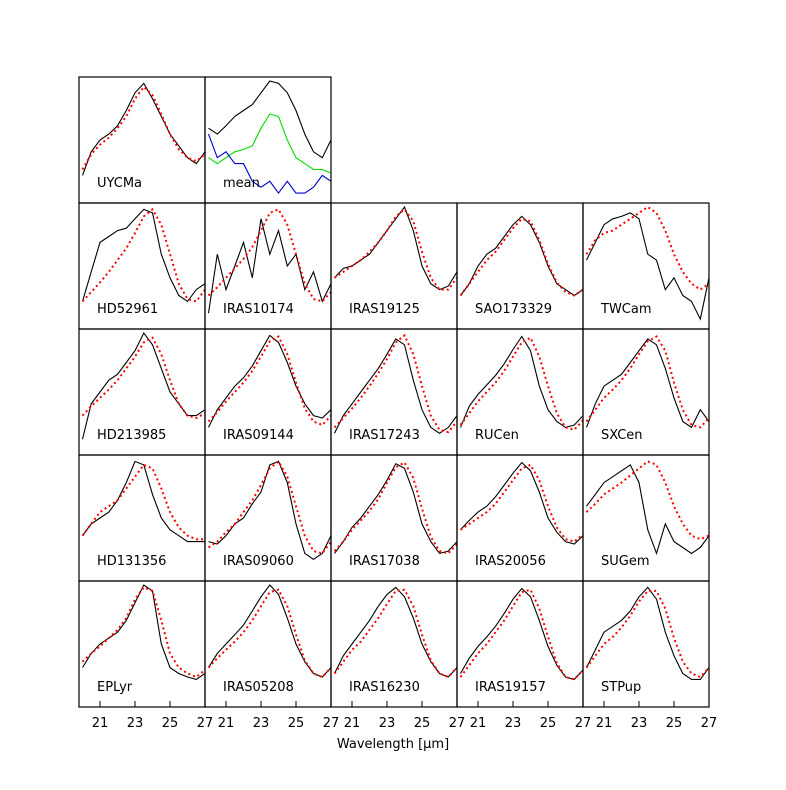  I want to click on panel-frame, so click(646, 644).